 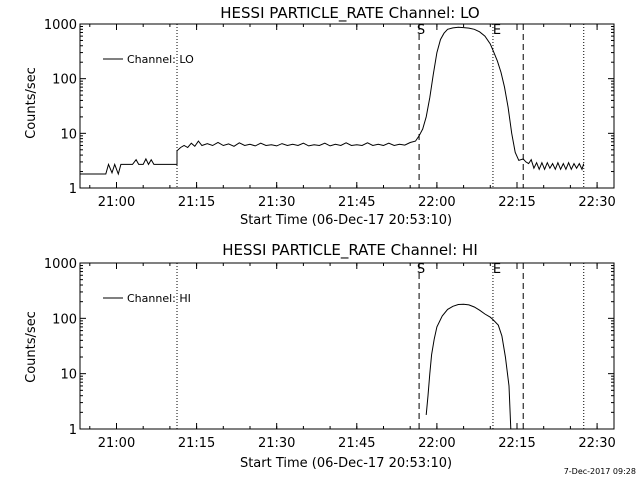 I want to click on legend: Channel: HI, so click(x=147, y=298).